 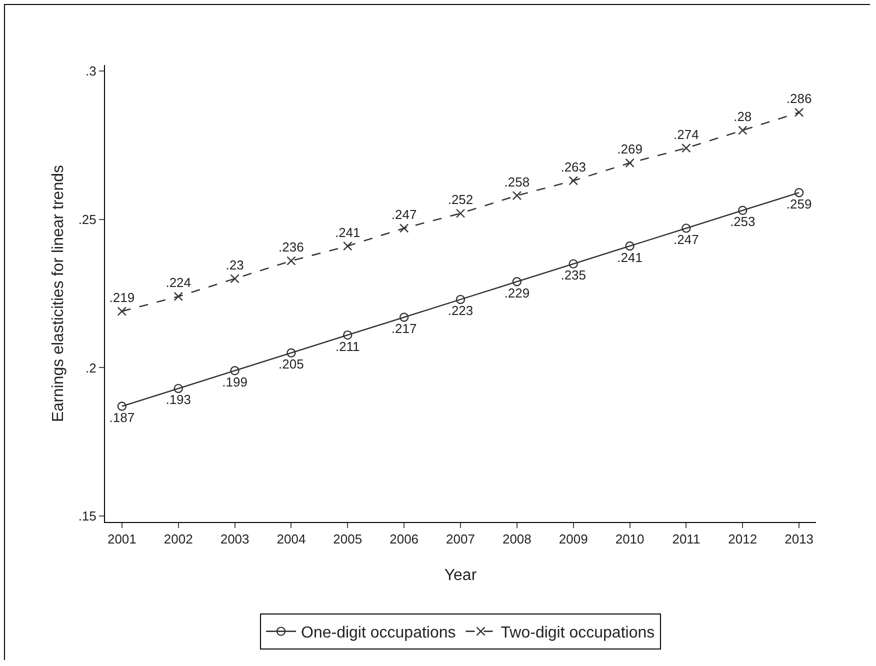 I want to click on data-label: .211, so click(x=347, y=346).